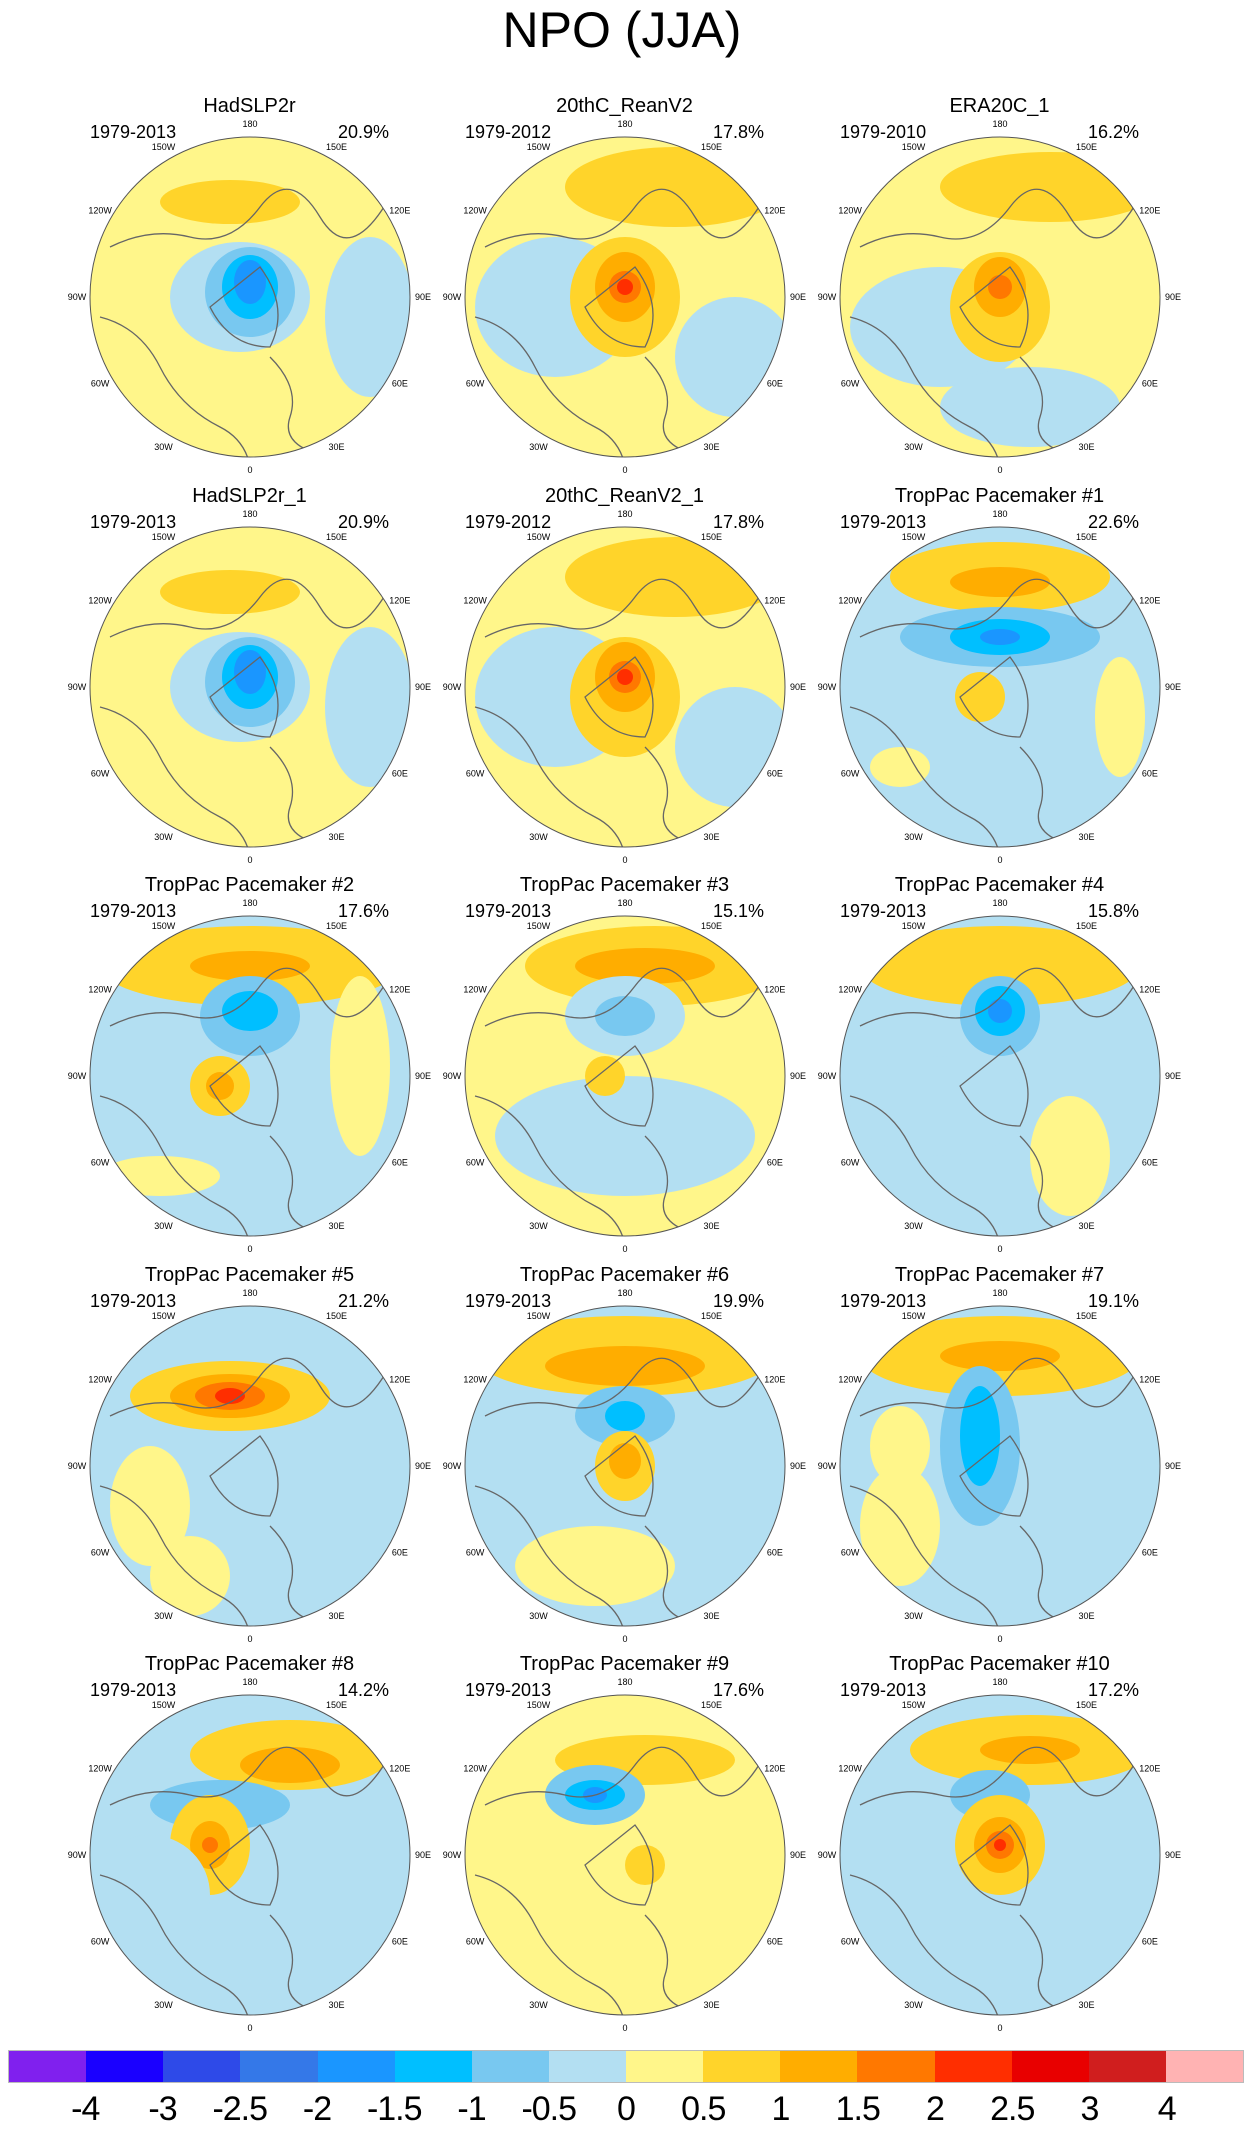 This screenshot has width=1244, height=2130. Describe the element at coordinates (363, 1690) in the screenshot. I see `panel-variance-percent: 14.2%` at that location.